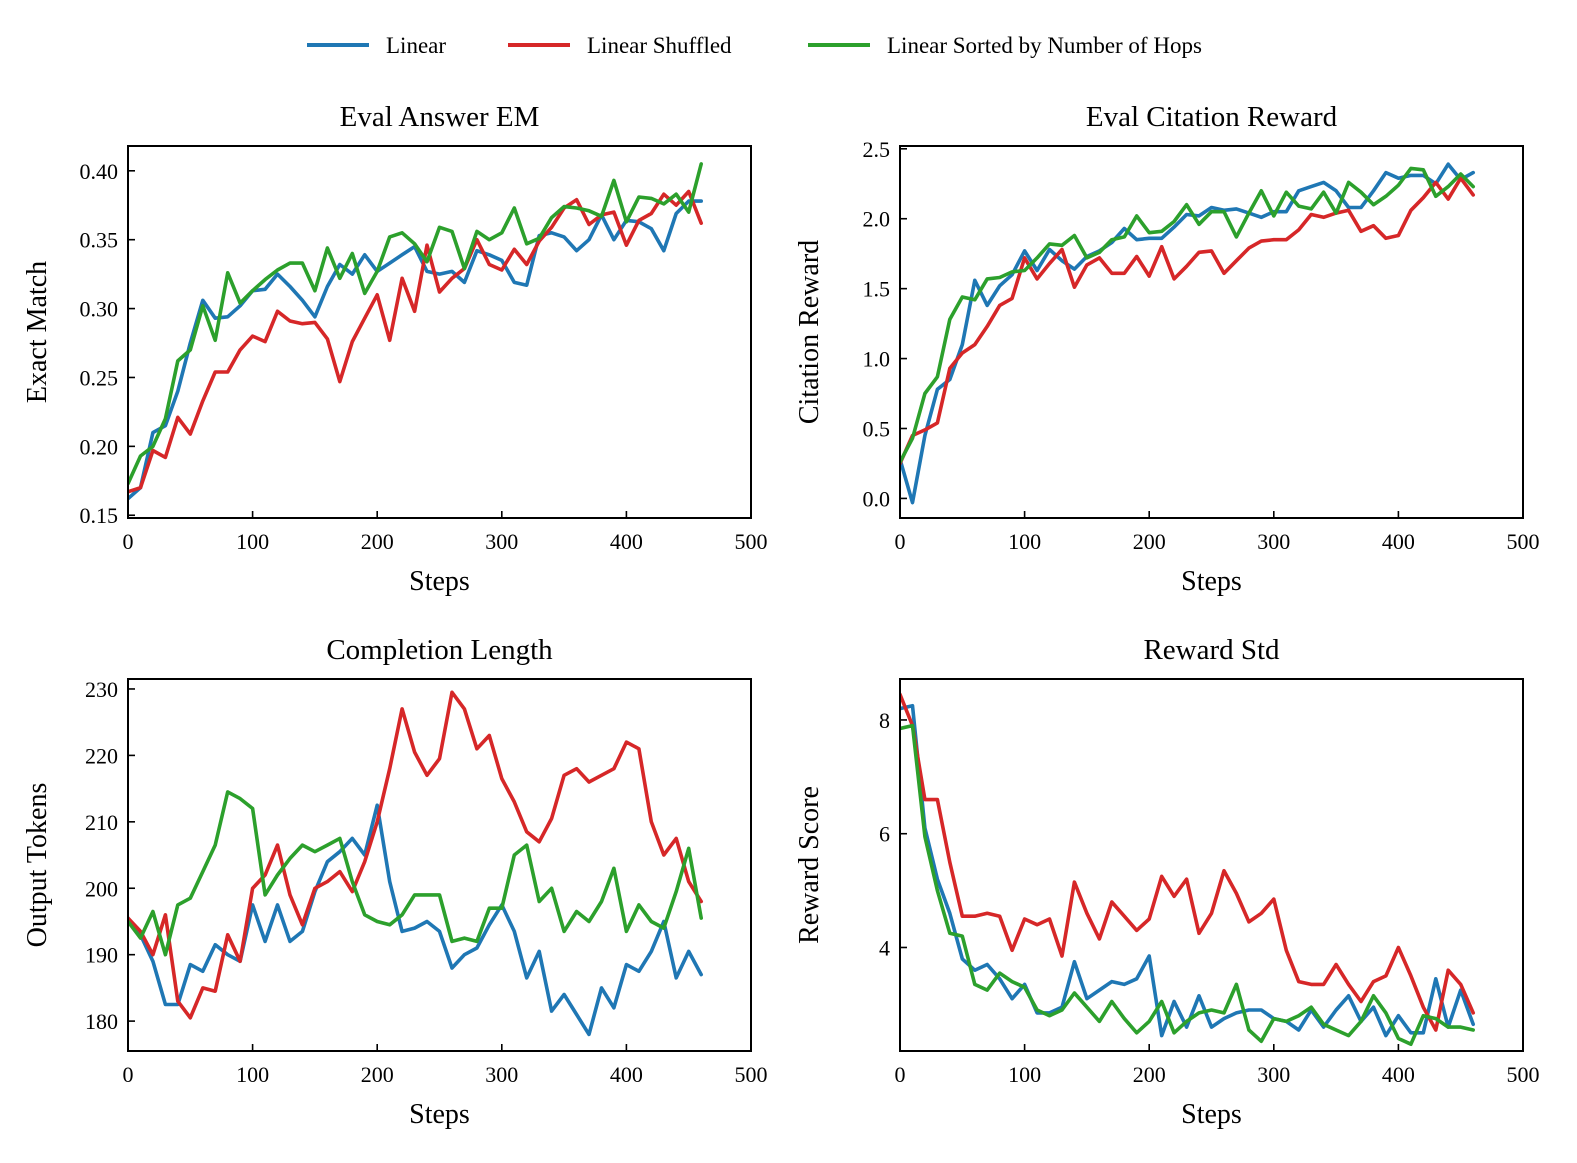 The image size is (1577, 1163). I want to click on x-tick-label-3-6: 500, so click(751, 1074).